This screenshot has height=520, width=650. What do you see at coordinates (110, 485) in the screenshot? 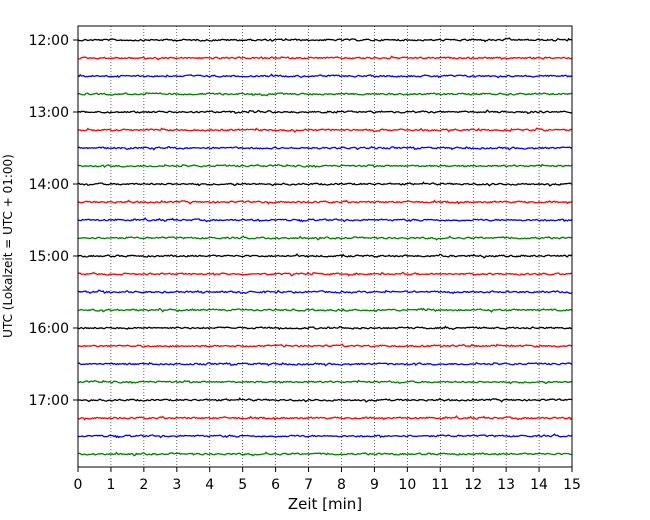
I see `x-tick-label: 1` at bounding box center [110, 485].